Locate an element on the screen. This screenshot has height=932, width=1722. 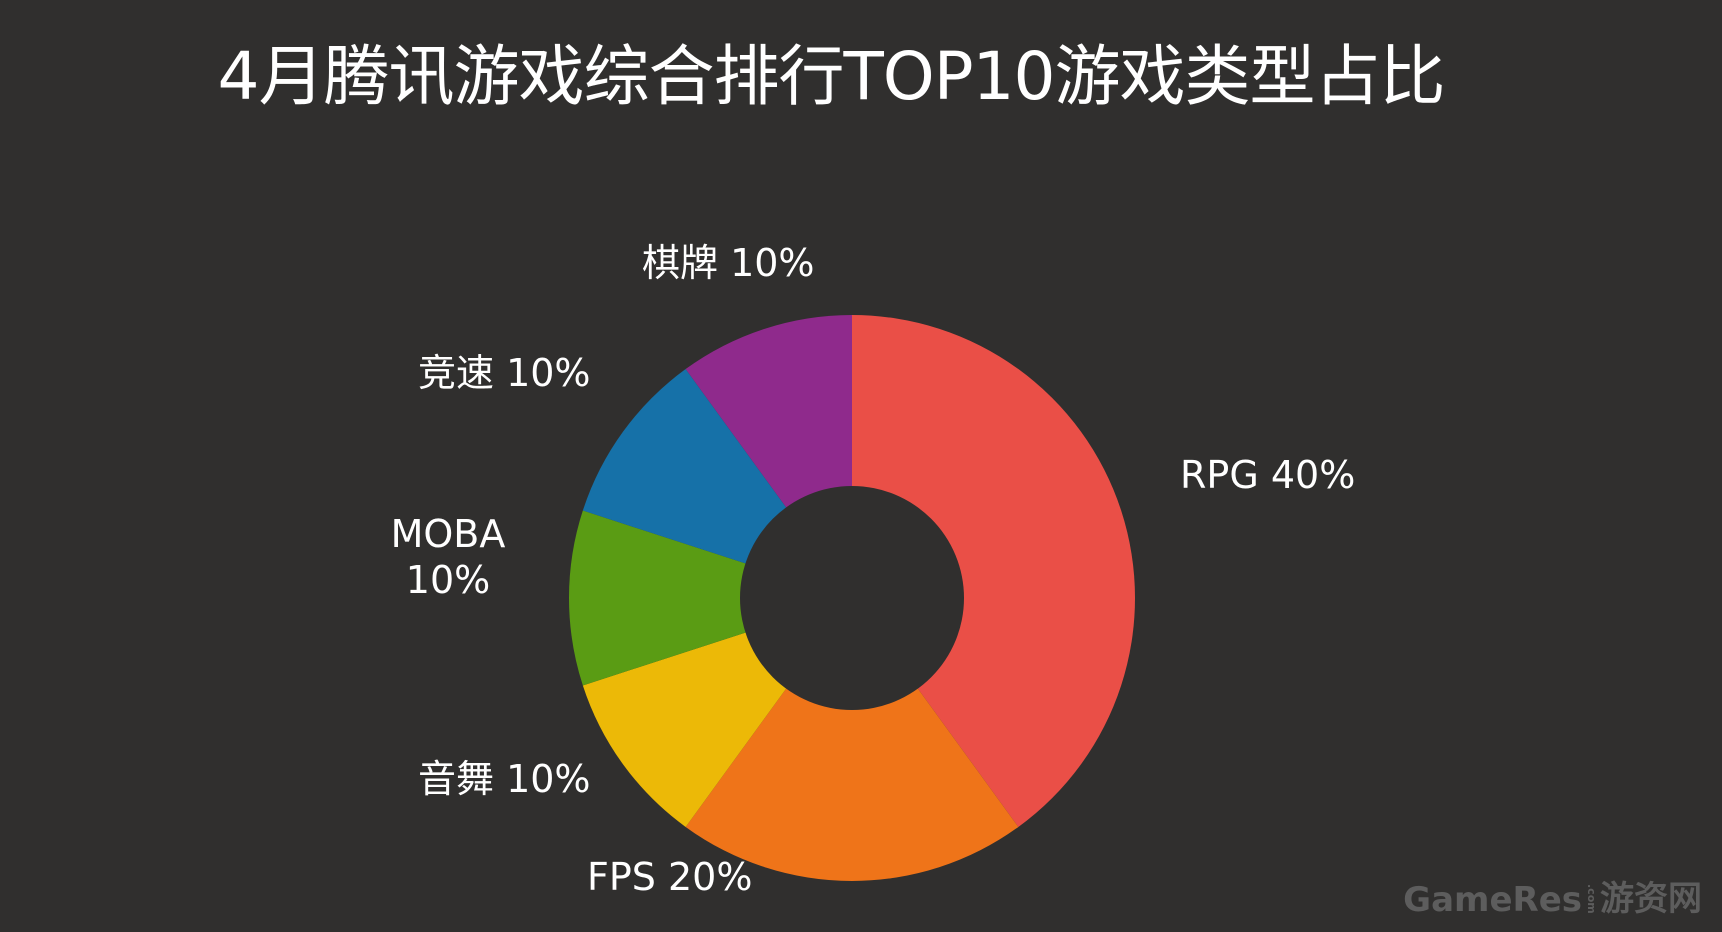
slice-label-moba: MOBA 10% is located at coordinates (448, 557).